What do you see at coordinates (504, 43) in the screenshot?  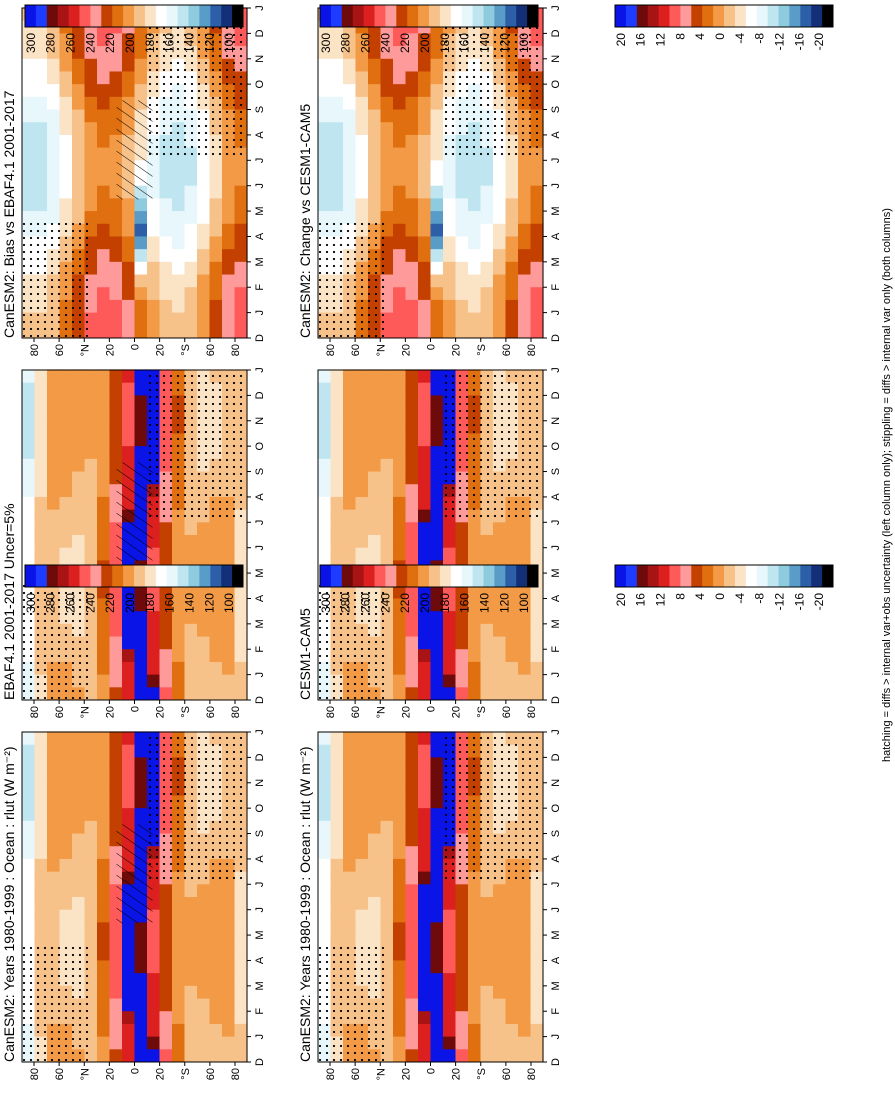 I see `colorbar-tick-label: 120` at bounding box center [504, 43].